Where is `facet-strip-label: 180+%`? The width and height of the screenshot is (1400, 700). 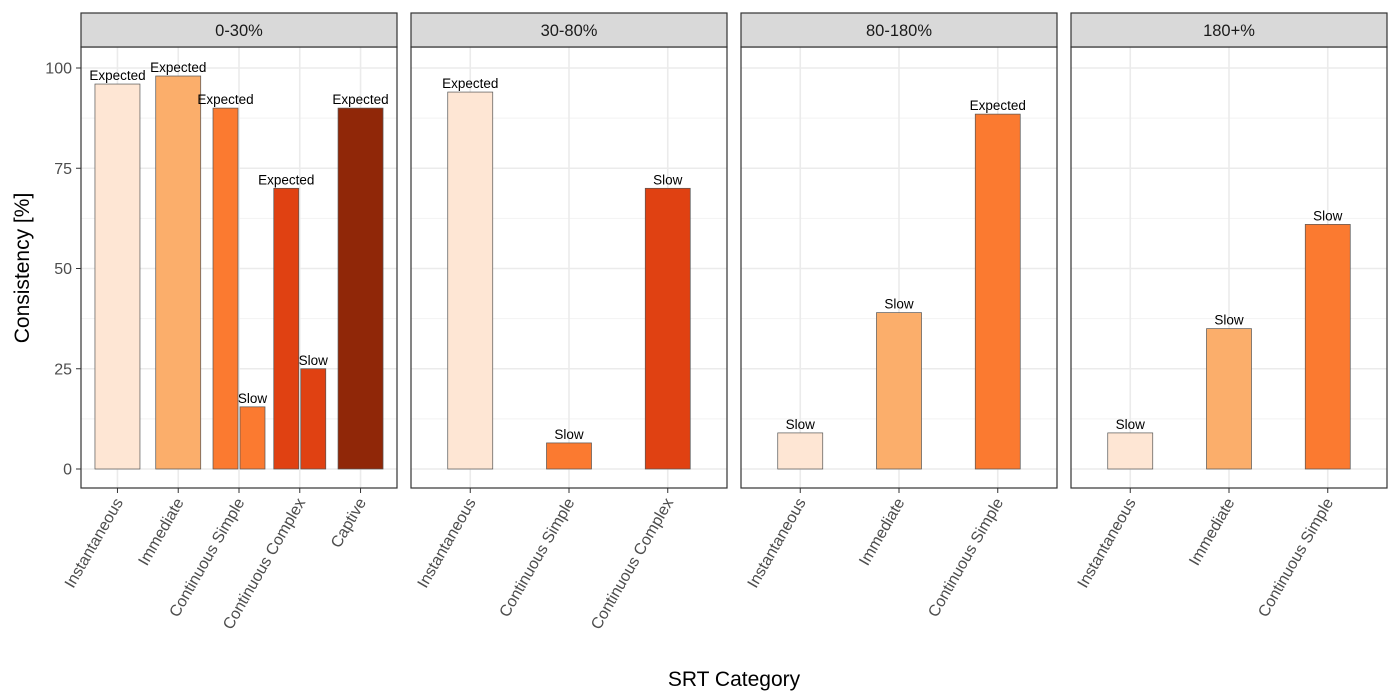 facet-strip-label: 180+% is located at coordinates (1229, 31).